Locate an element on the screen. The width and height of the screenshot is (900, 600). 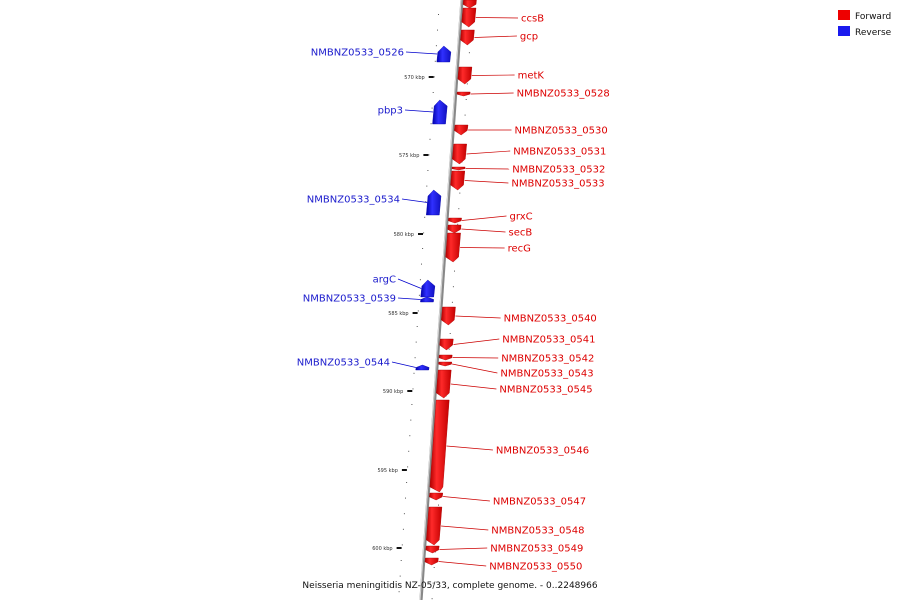
gene-label-forward: ccsB is located at coordinates (532, 19).